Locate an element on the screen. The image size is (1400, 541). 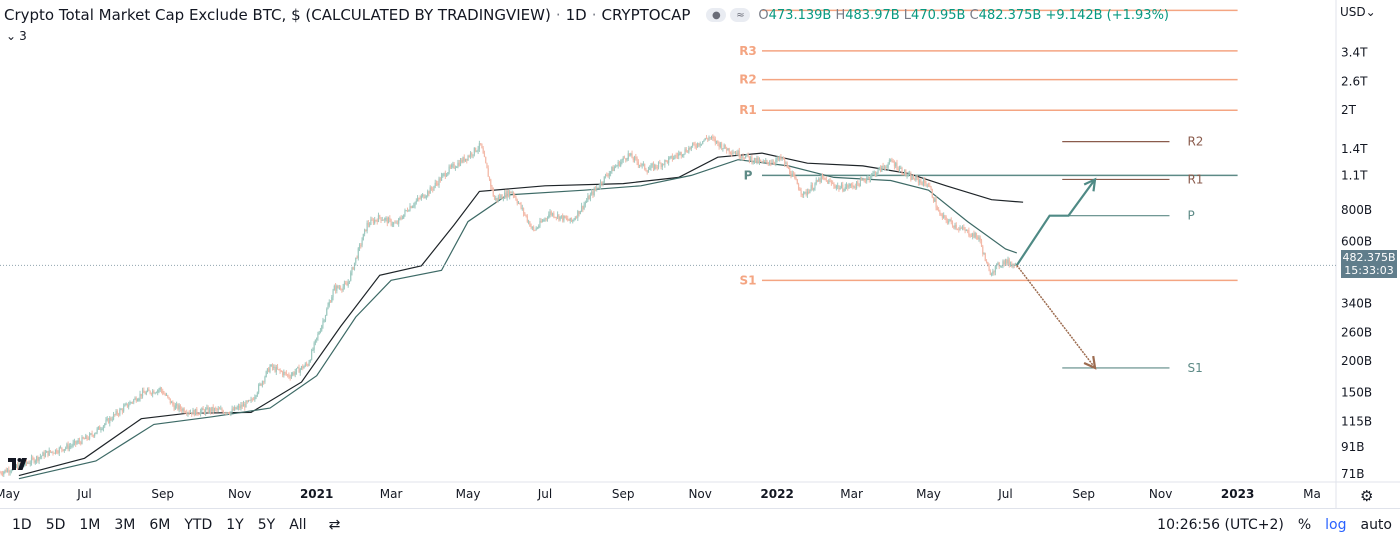
timeframe-ytd: YTD is located at coordinates (198, 525).